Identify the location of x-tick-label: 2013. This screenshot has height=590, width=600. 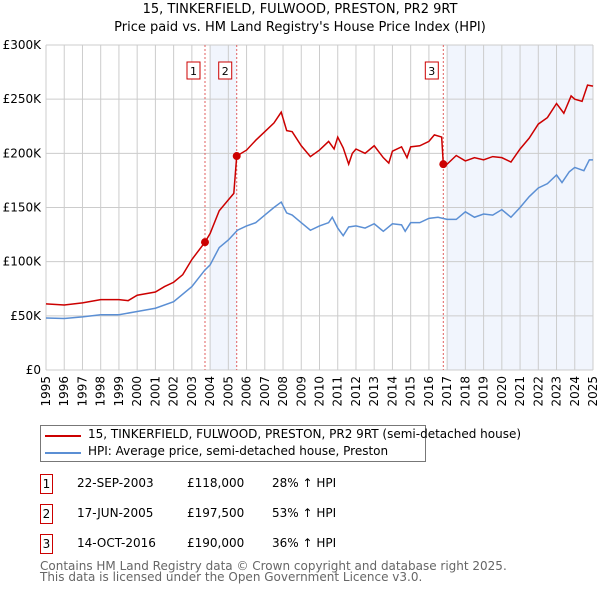
(374, 391).